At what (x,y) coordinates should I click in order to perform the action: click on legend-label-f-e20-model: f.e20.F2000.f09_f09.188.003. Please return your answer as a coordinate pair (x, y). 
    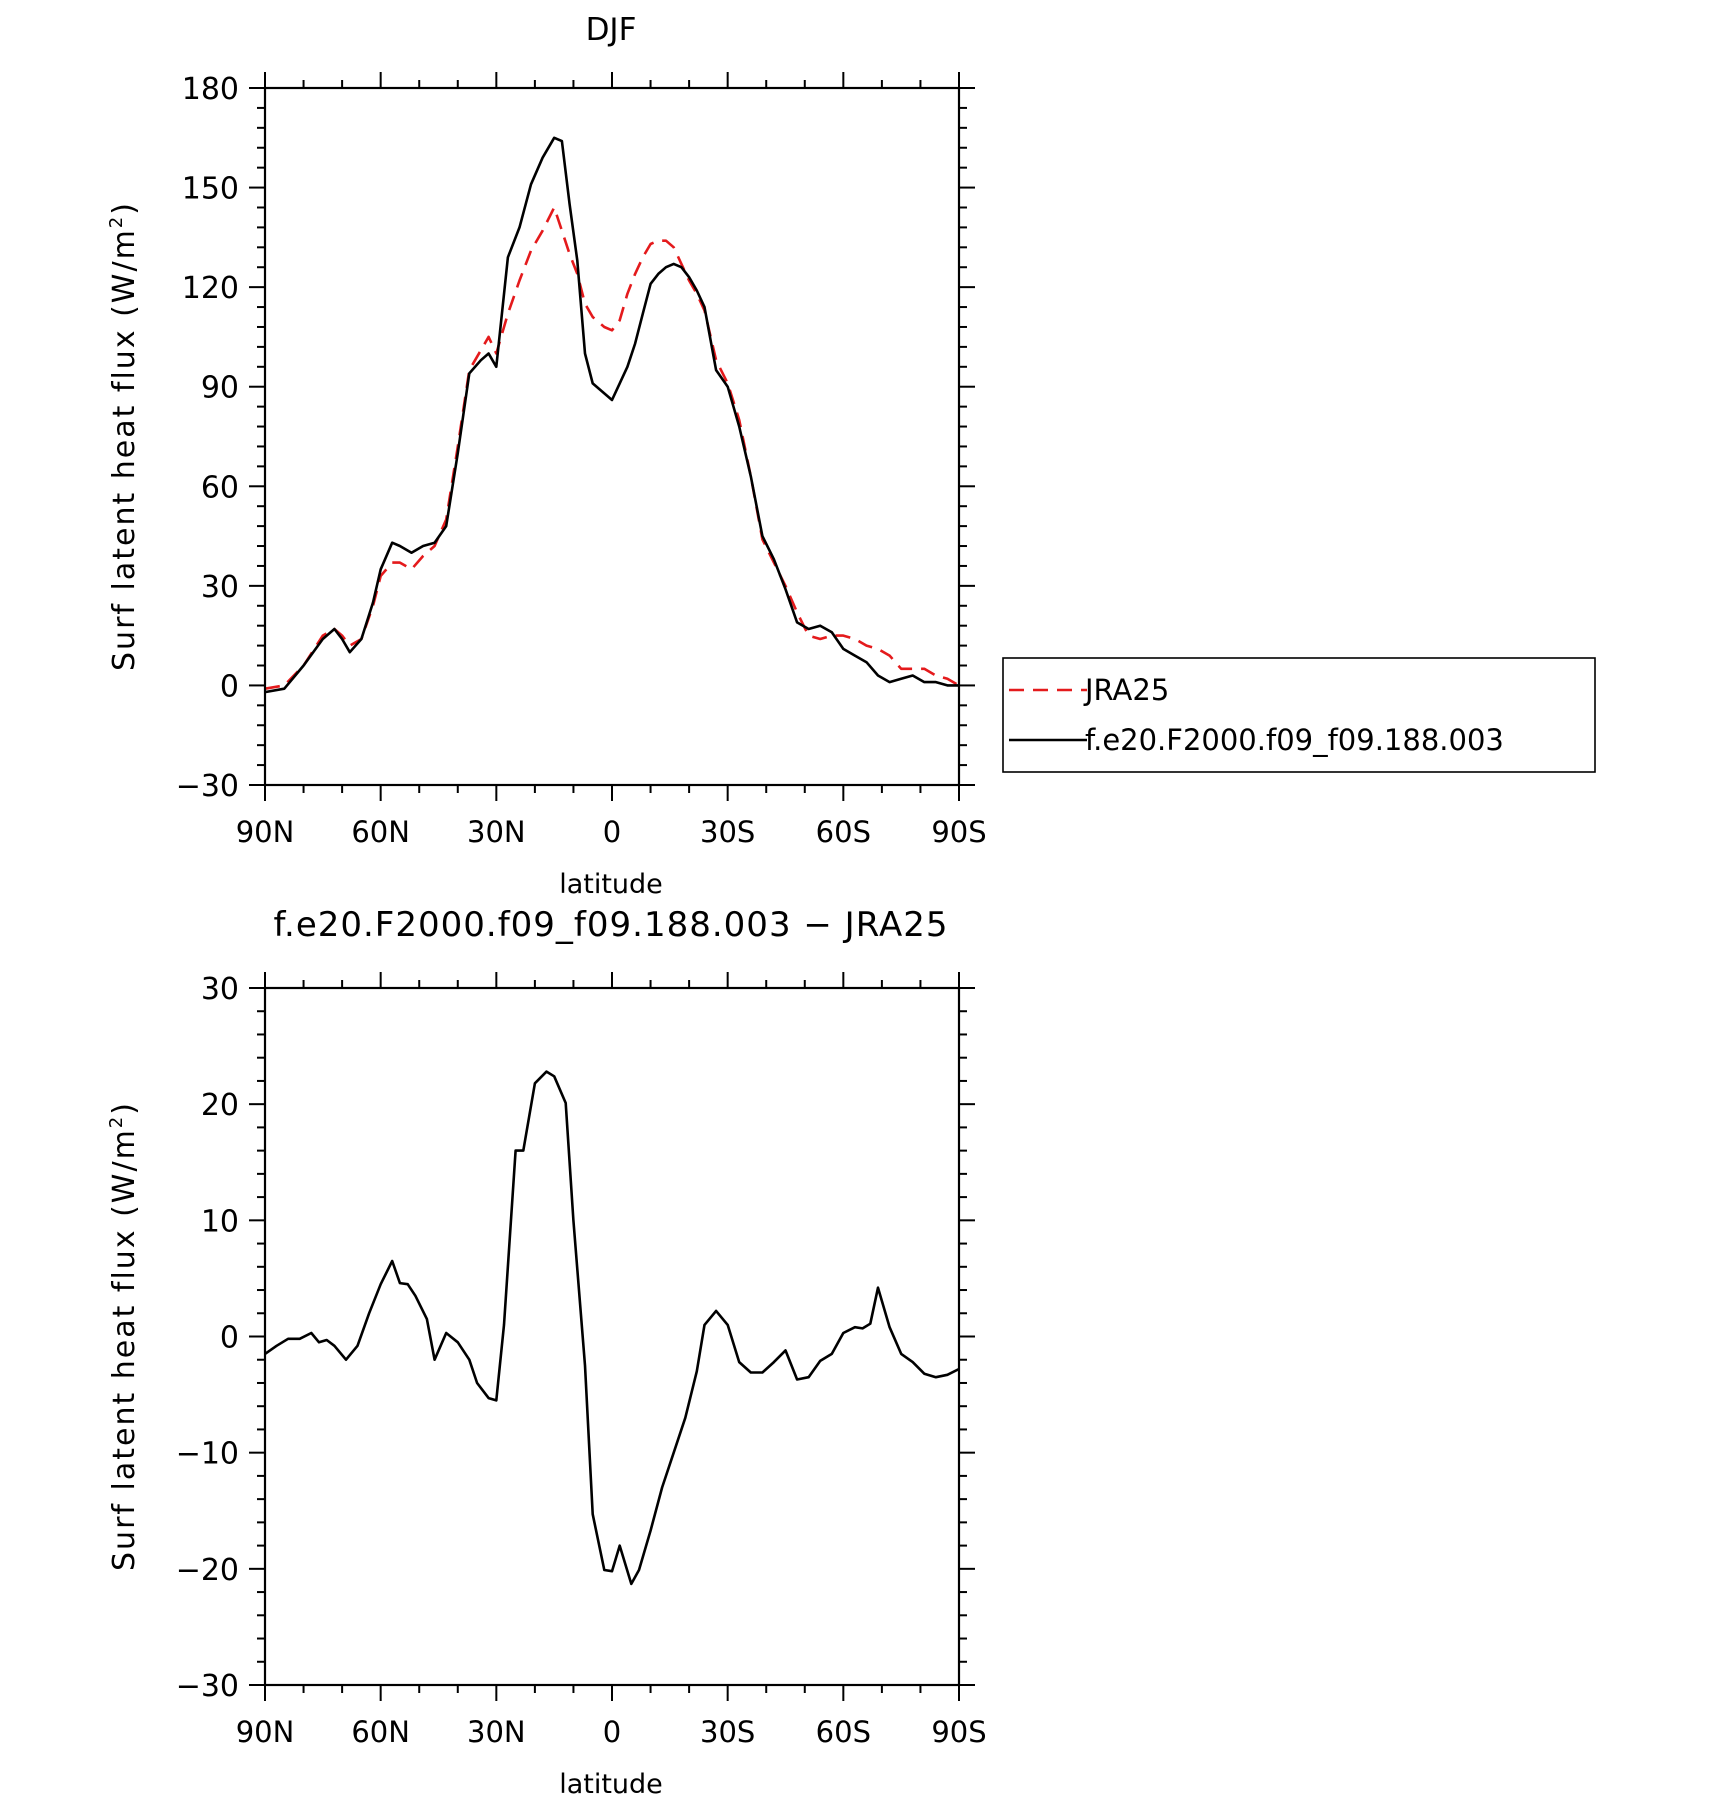
    Looking at the image, I should click on (1294, 740).